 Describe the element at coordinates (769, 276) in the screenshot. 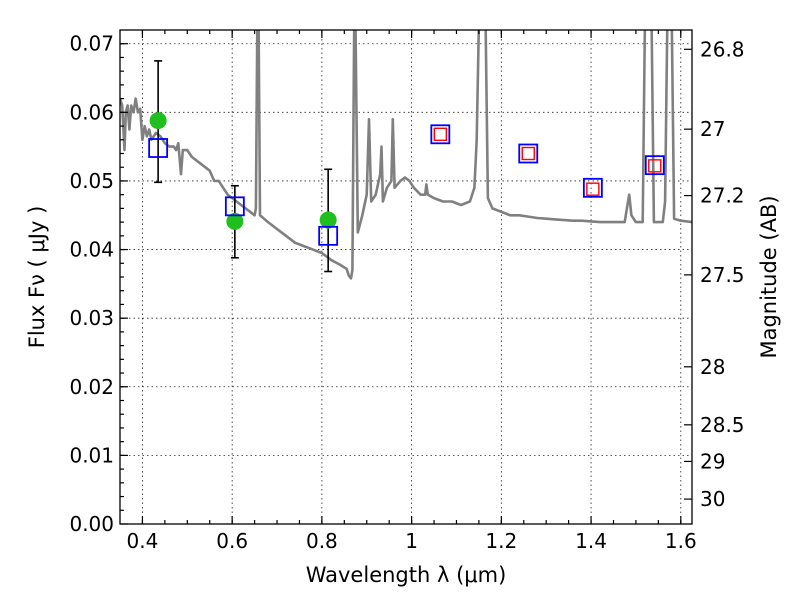

I see `y-axis-right-label: Magnitude (AB)` at that location.